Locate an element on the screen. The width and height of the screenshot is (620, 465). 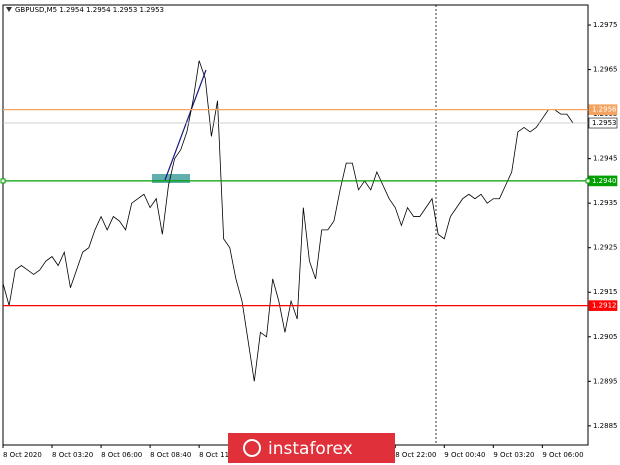
y-tick-label: 1.2915 is located at coordinates (605, 292).